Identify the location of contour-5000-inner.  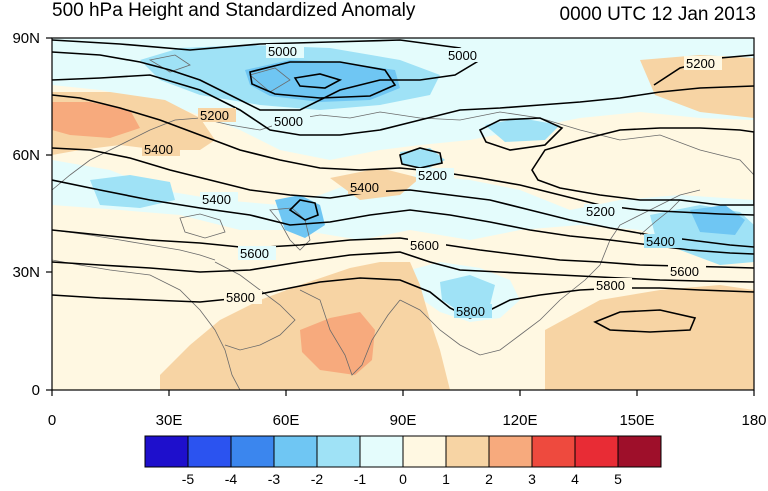
(318, 81).